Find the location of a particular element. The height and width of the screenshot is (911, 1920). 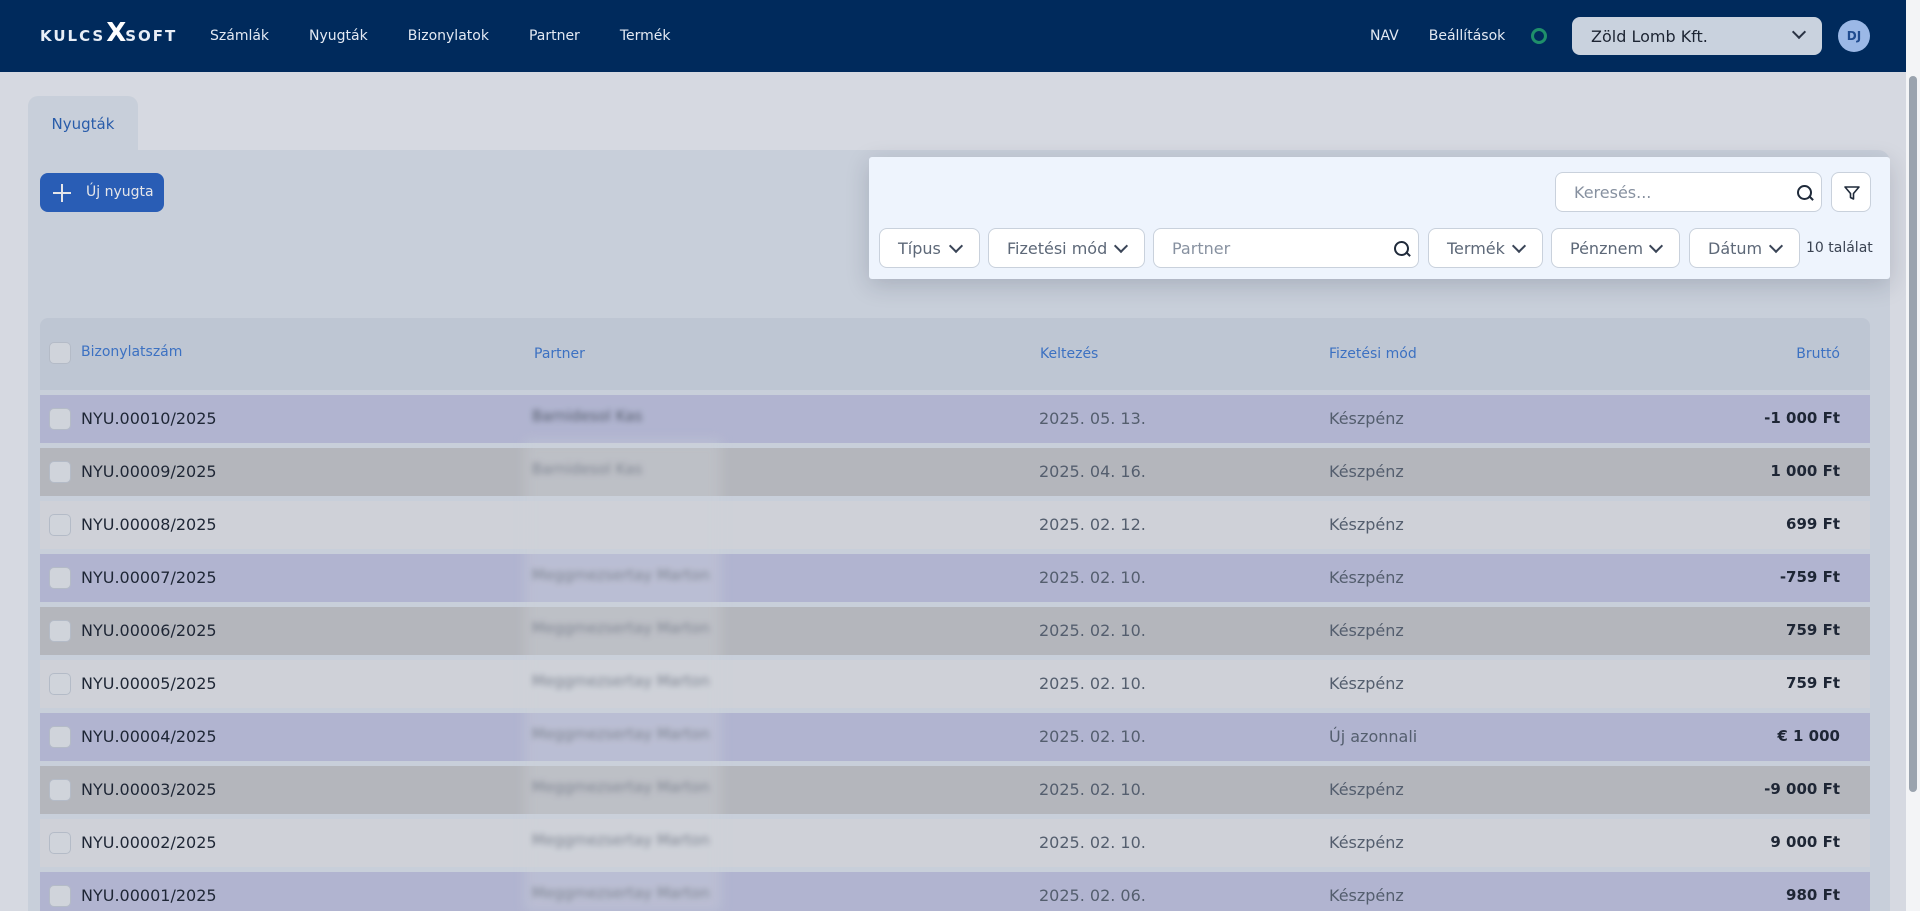

receipt-number: NYU.00003/2025 is located at coordinates (149, 789).